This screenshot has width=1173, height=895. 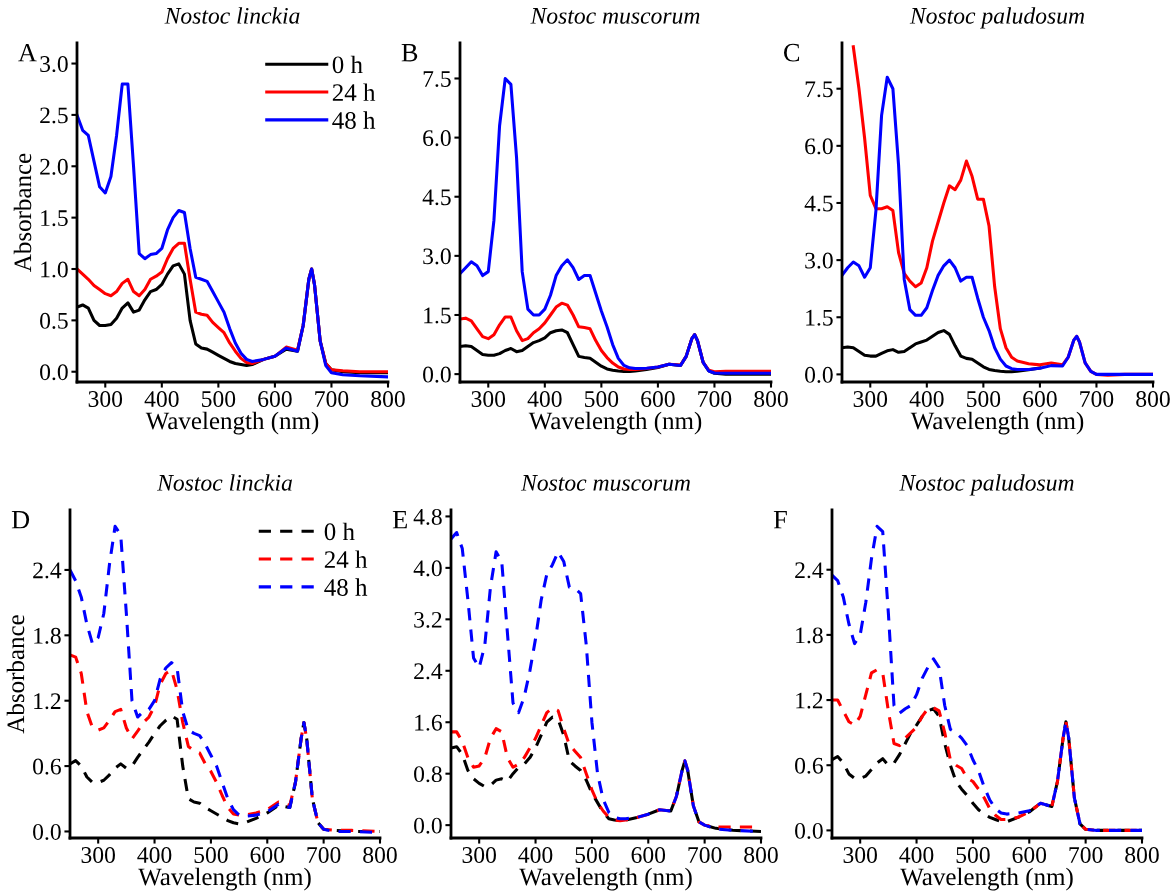 What do you see at coordinates (791, 52) in the screenshot?
I see `text: C` at bounding box center [791, 52].